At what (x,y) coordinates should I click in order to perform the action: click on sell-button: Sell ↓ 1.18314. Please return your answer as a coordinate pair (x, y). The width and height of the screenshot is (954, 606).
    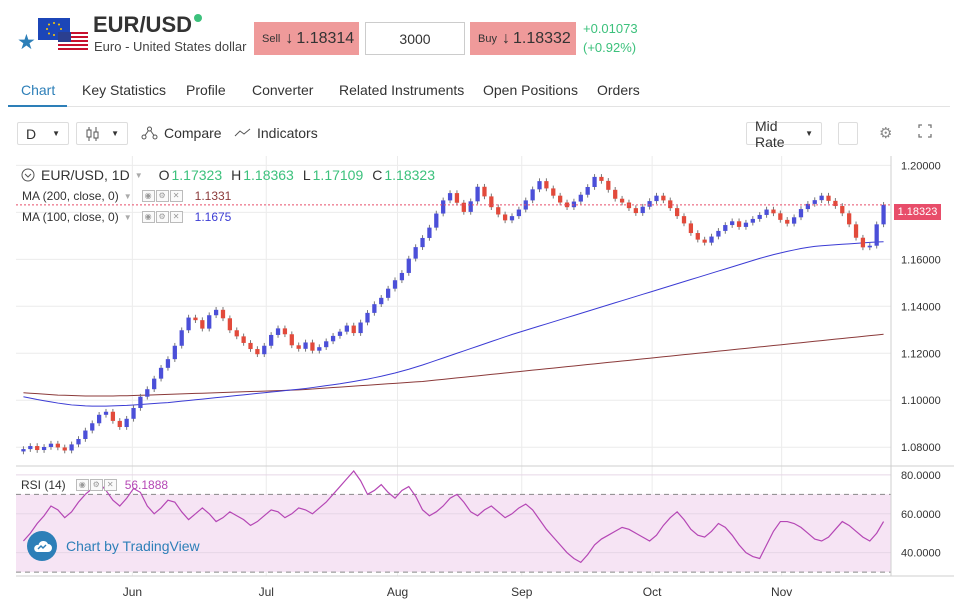
    Looking at the image, I should click on (306, 38).